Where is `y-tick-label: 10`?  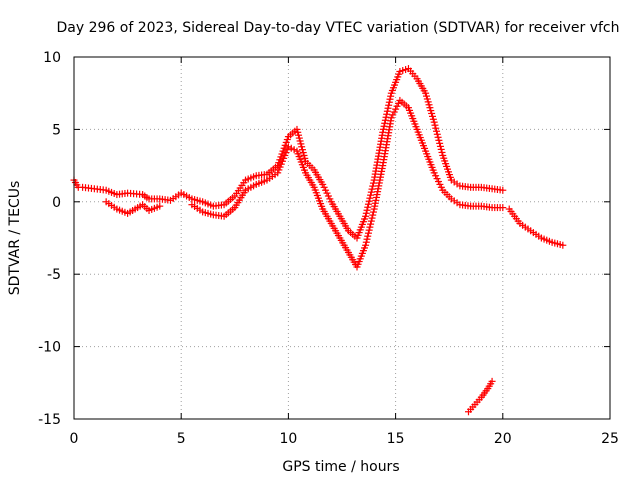 y-tick-label: 10 is located at coordinates (52, 58).